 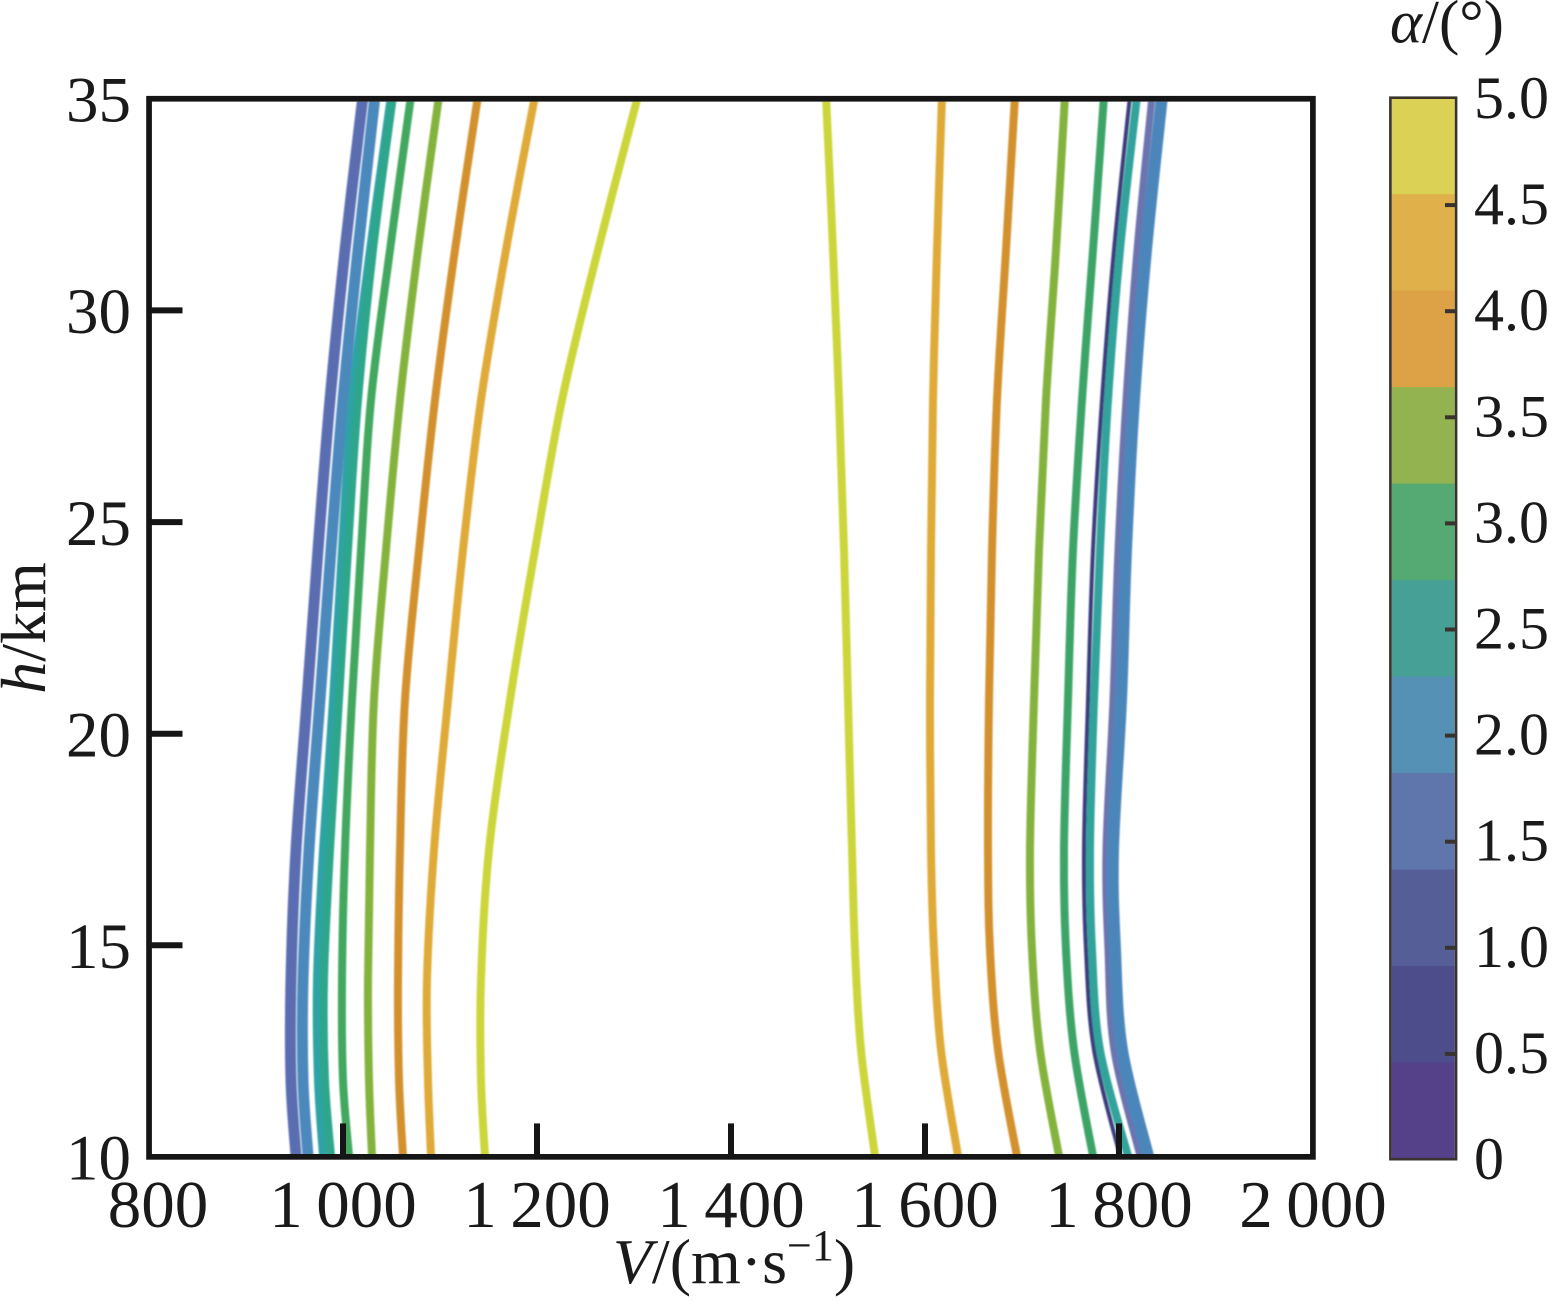 What do you see at coordinates (1511, 98) in the screenshot?
I see `svg-text: 5.0` at bounding box center [1511, 98].